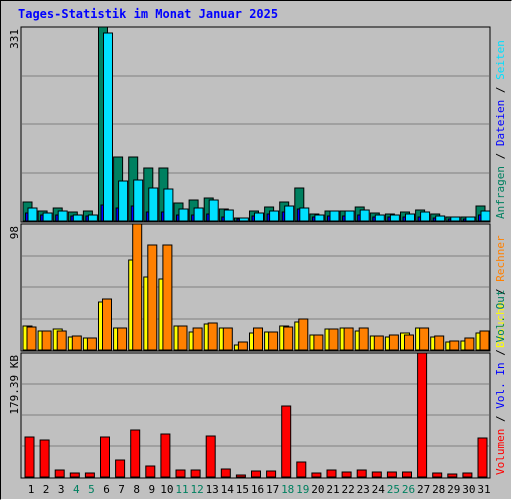  Describe the element at coordinates (181, 489) in the screenshot. I see `x-tick-day-11: 11` at that location.